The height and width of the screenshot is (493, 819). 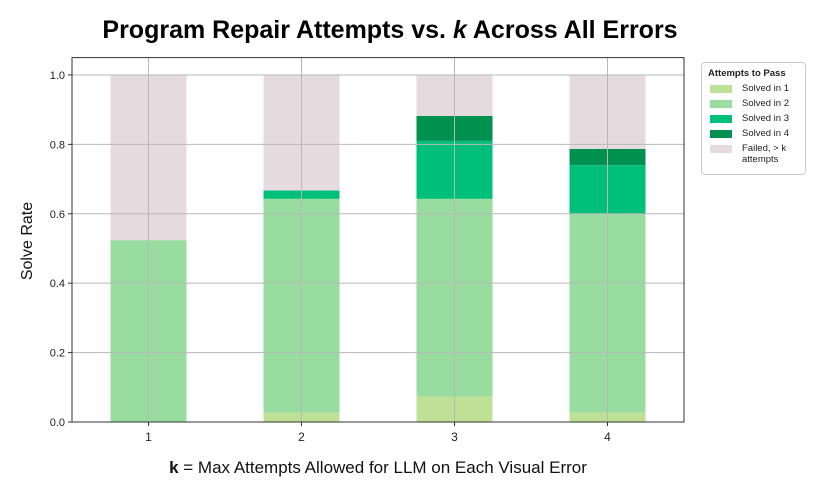 I want to click on legend-item: Solved in 2, so click(x=753, y=103).